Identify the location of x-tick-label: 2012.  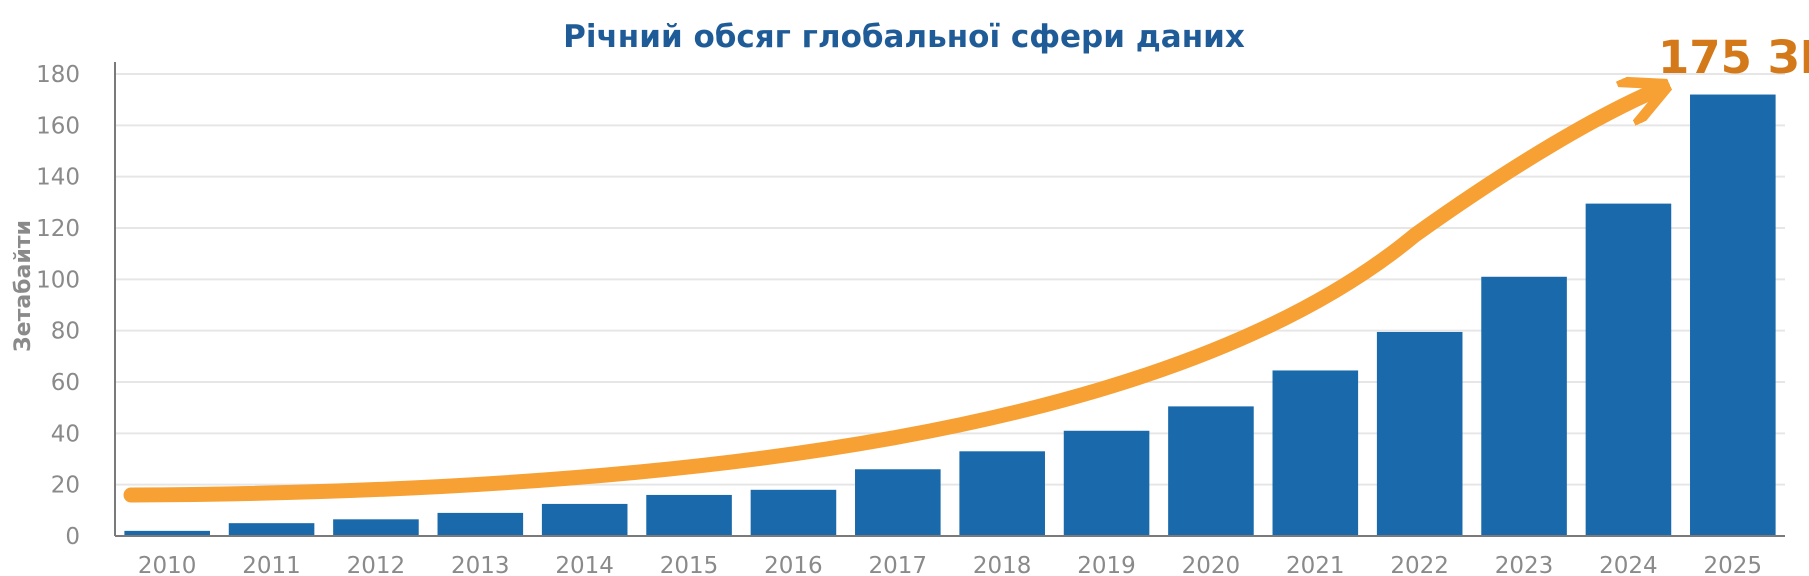
(376, 564).